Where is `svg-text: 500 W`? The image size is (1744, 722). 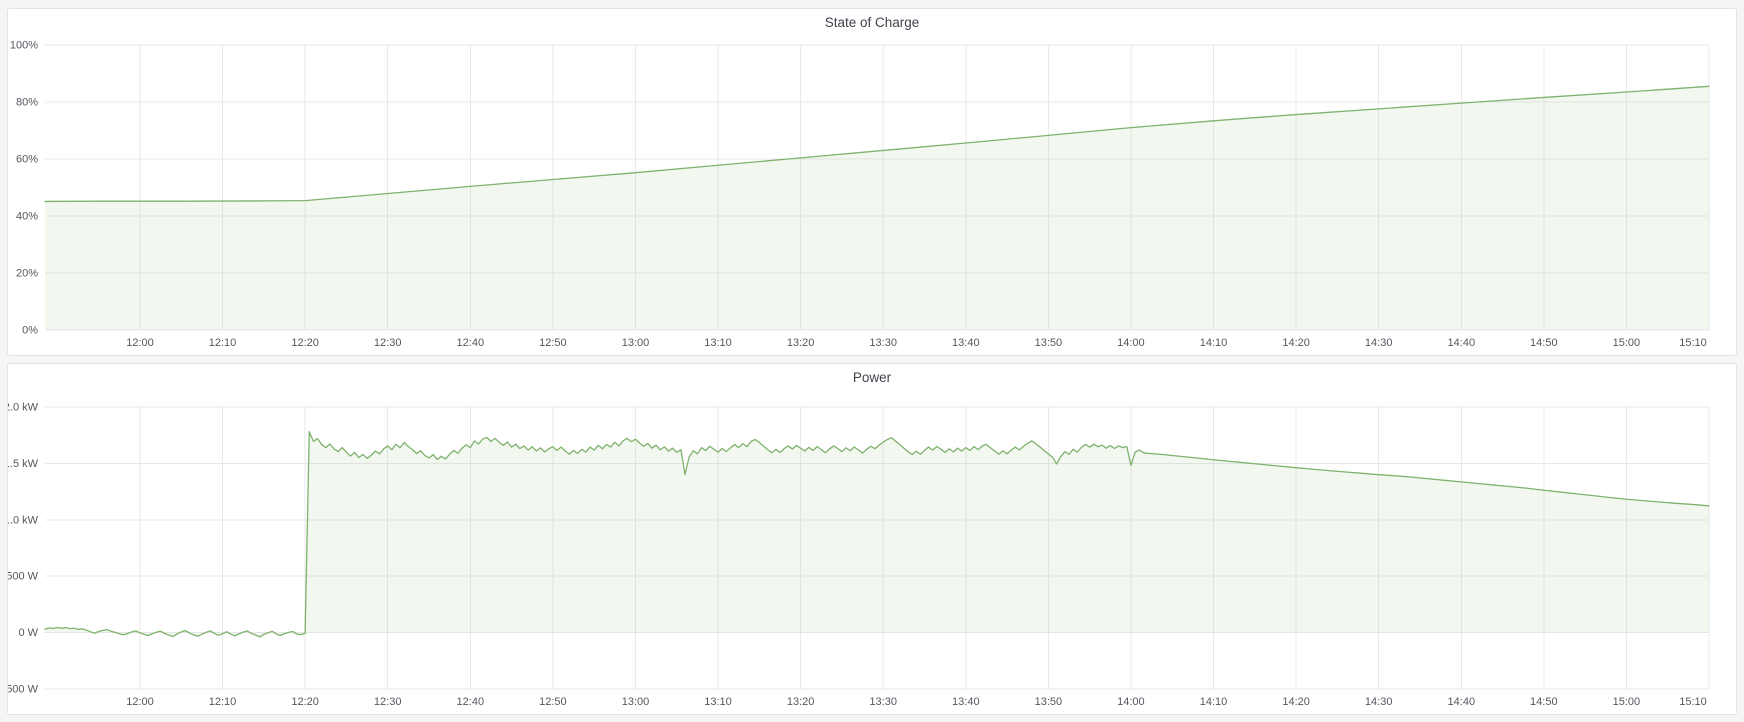
svg-text: 500 W is located at coordinates (23, 577).